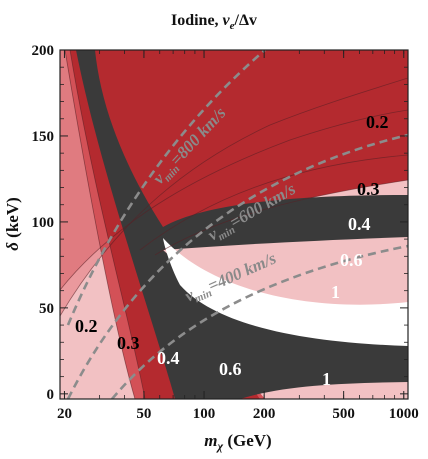 The width and height of the screenshot is (428, 459). What do you see at coordinates (168, 358) in the screenshot?
I see `contour-label-0.4: 0.4` at bounding box center [168, 358].